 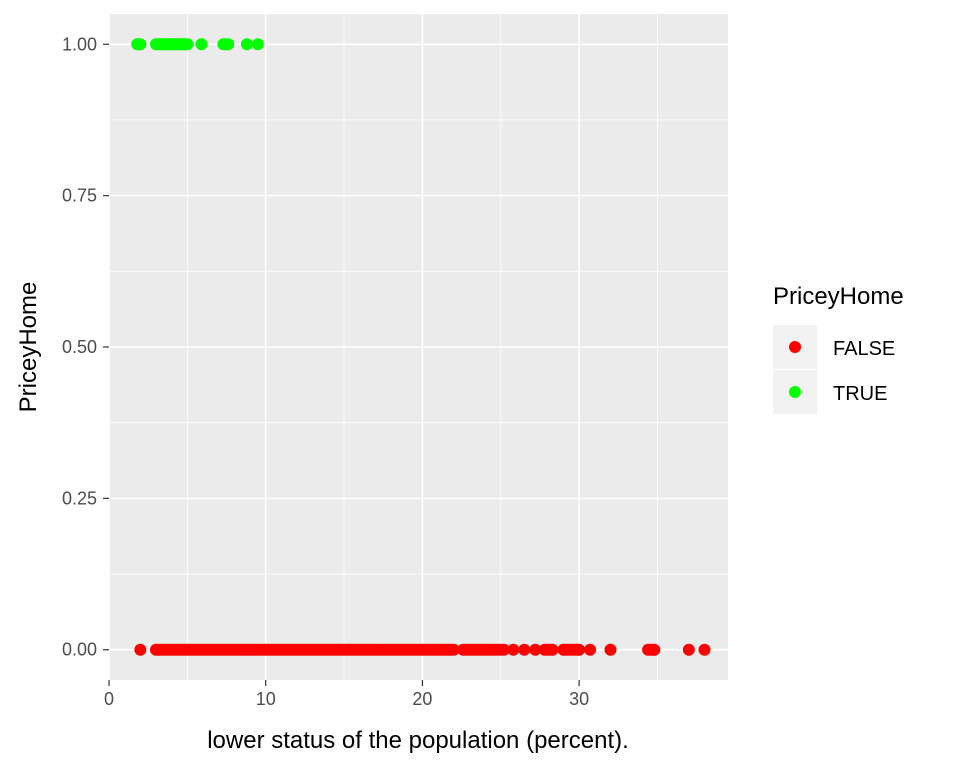 What do you see at coordinates (346, 694) in the screenshot?
I see `x-axis: 0 10 20 30` at bounding box center [346, 694].